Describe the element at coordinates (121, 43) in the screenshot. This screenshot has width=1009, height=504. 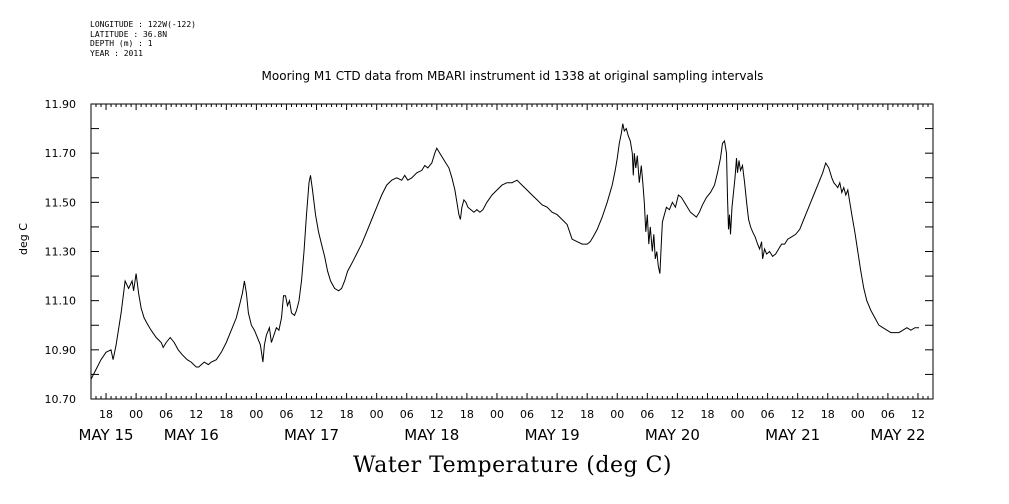
I see `depth-text: DEPTH (m) : 1` at that location.